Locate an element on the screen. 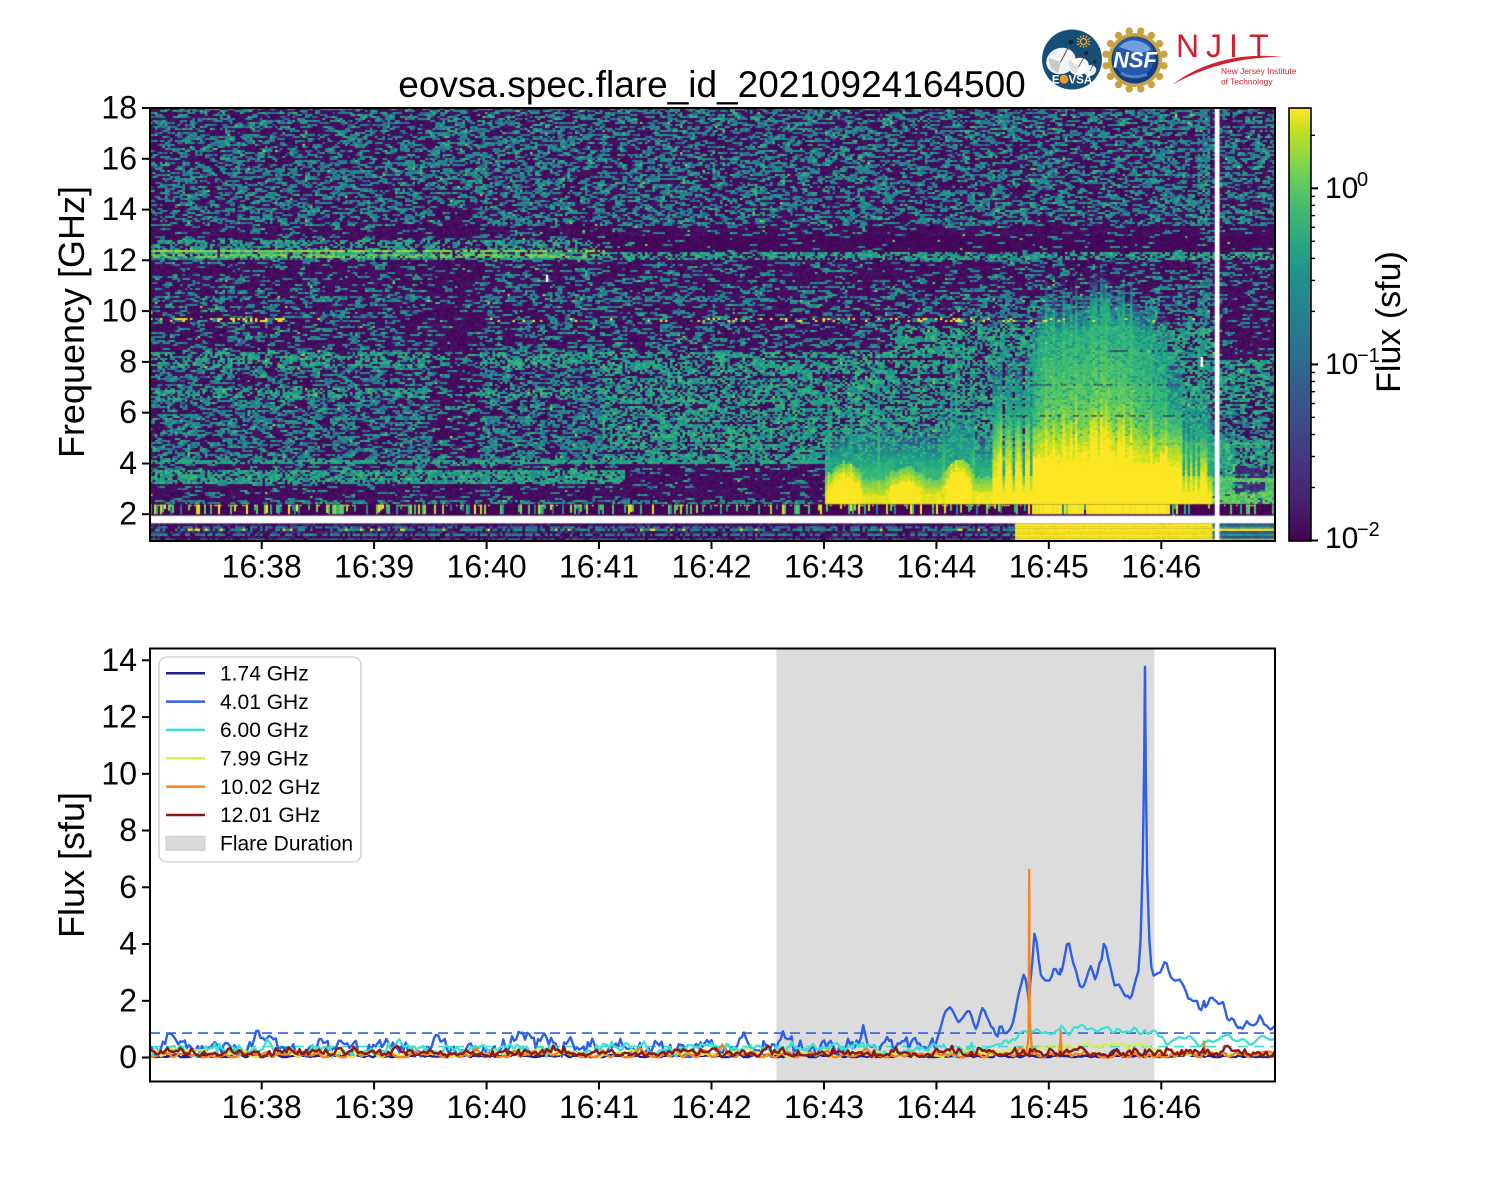 This screenshot has width=1500, height=1200. svg-text:eovsa.spec.flare_id_2021092416: eovsa.spec.flare_id_20210924164500 is located at coordinates (711, 84).